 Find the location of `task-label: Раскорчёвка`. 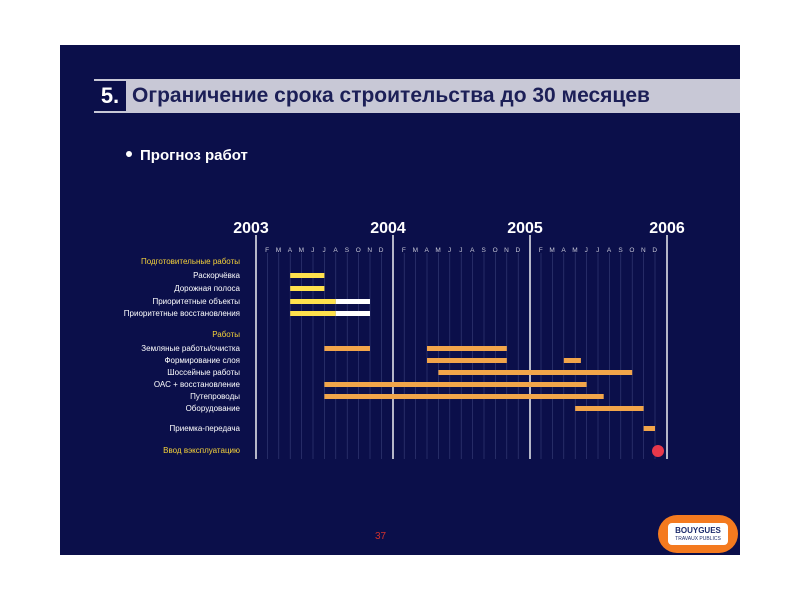

task-label: Раскорчёвка is located at coordinates (216, 275).